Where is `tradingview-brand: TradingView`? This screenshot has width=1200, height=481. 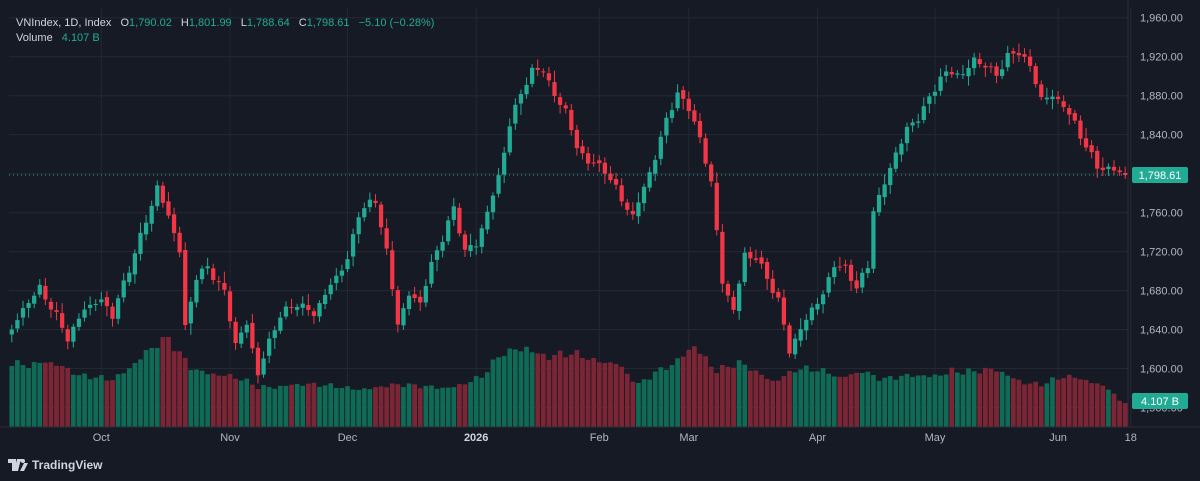 tradingview-brand: TradingView is located at coordinates (55, 465).